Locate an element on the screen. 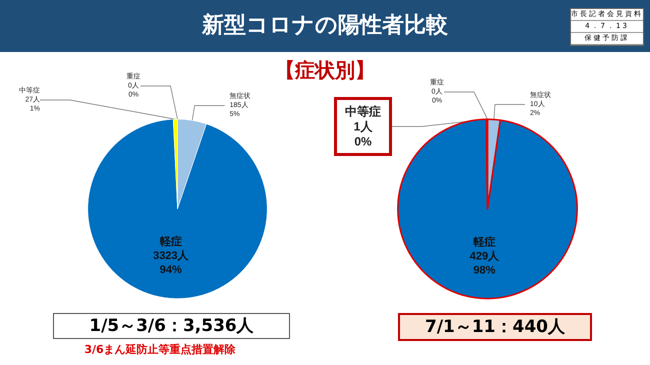 This screenshot has height=365, width=650. data-label: 3323人 94% is located at coordinates (171, 263).